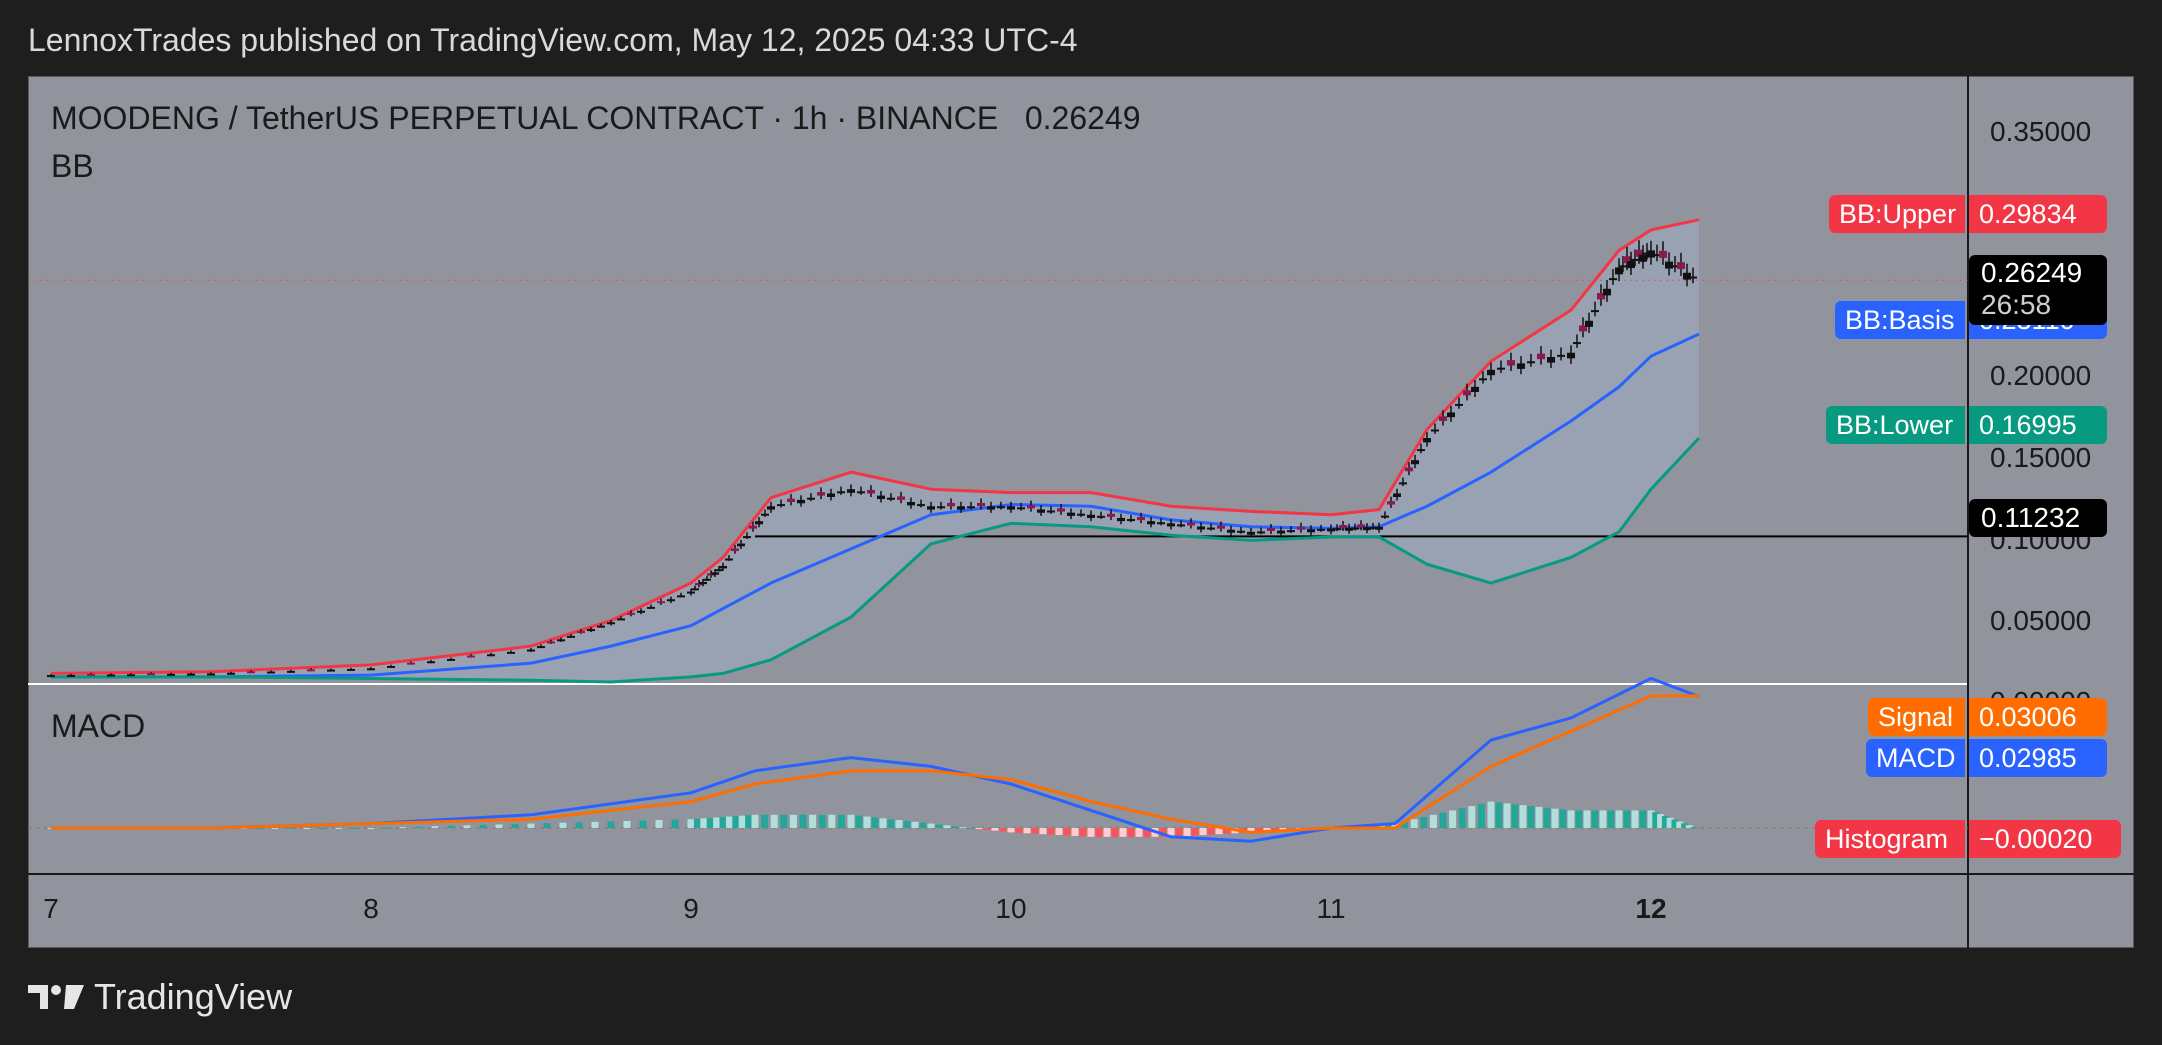  Describe the element at coordinates (2038, 518) in the screenshot. I see `support-level-tag: 0.11232` at that location.